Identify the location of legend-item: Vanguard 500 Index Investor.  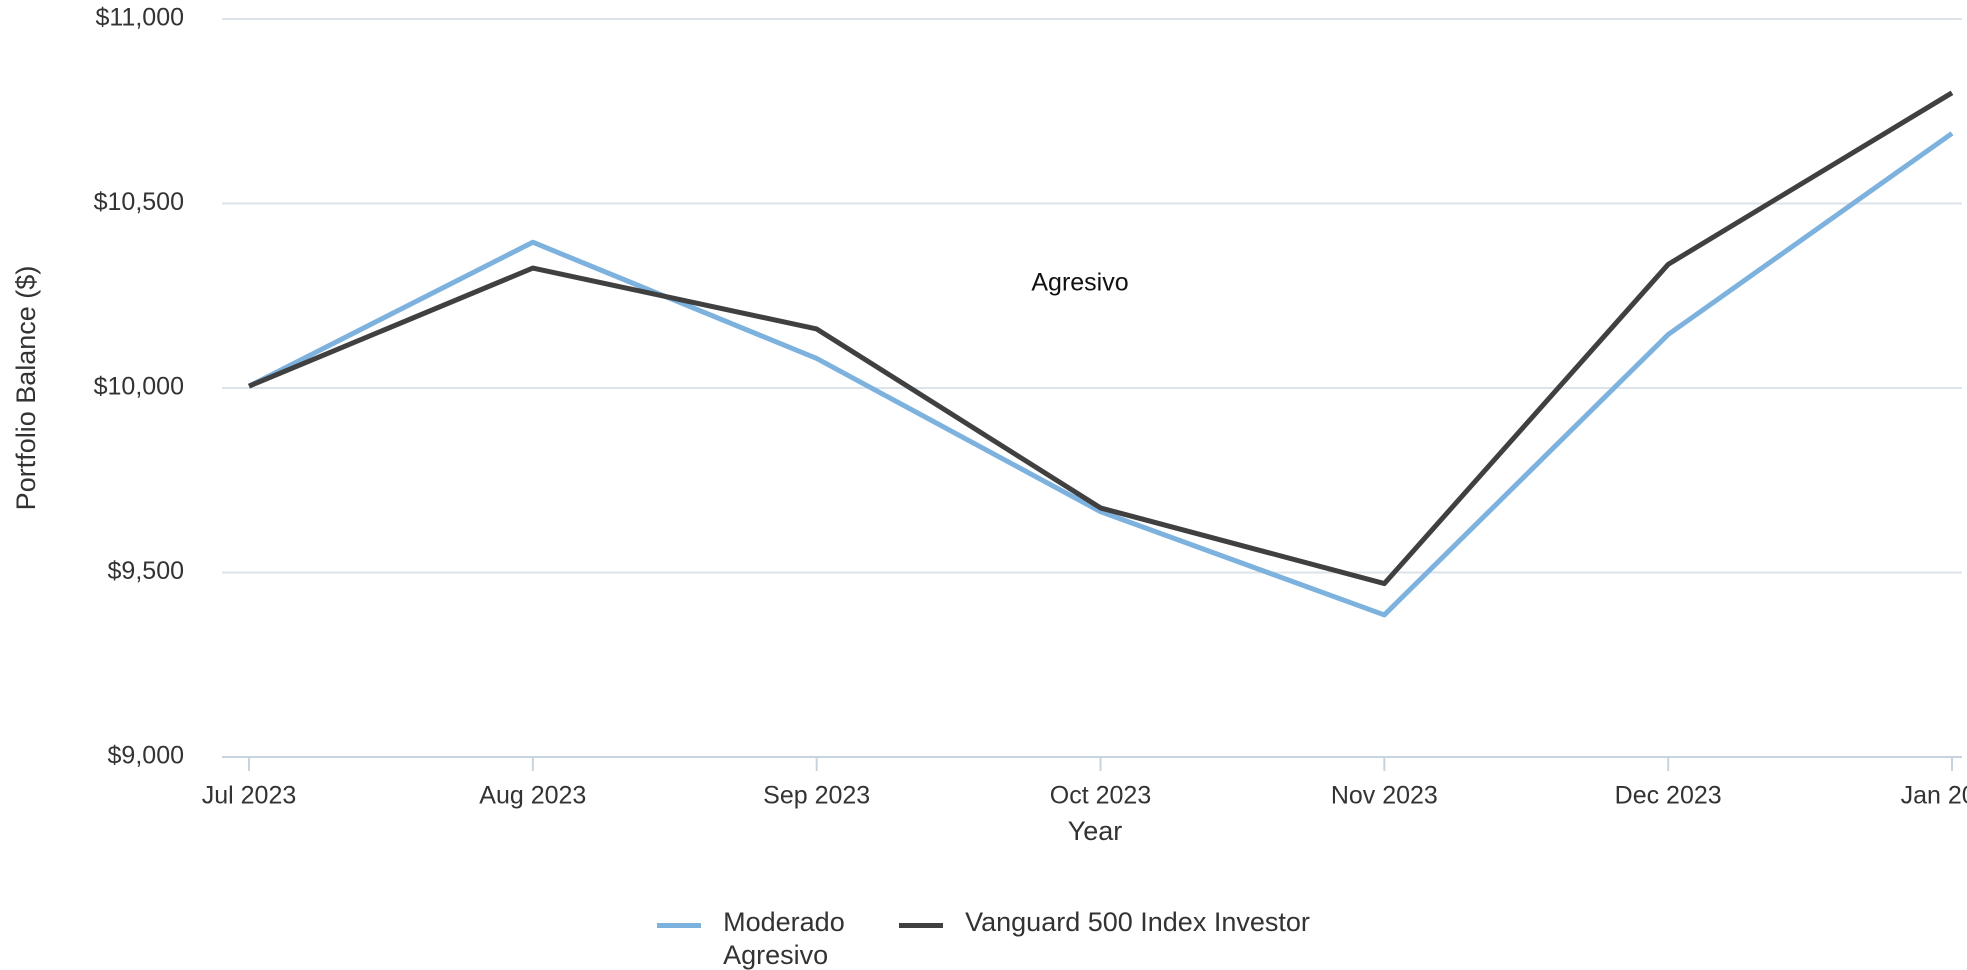
(1104, 938).